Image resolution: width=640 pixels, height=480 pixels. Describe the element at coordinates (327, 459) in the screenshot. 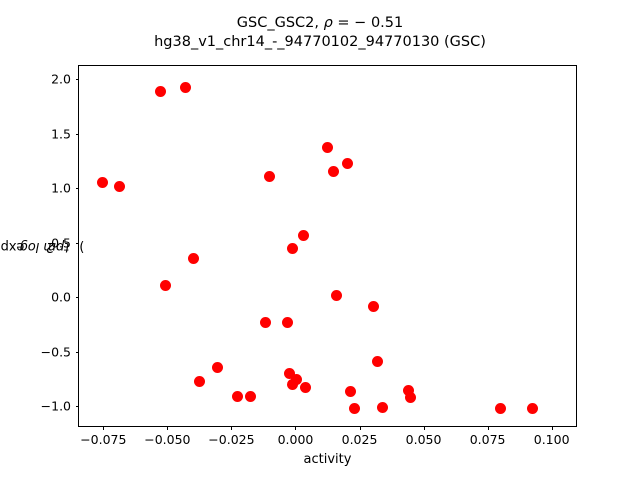

I see `x-axis-label: activity` at that location.